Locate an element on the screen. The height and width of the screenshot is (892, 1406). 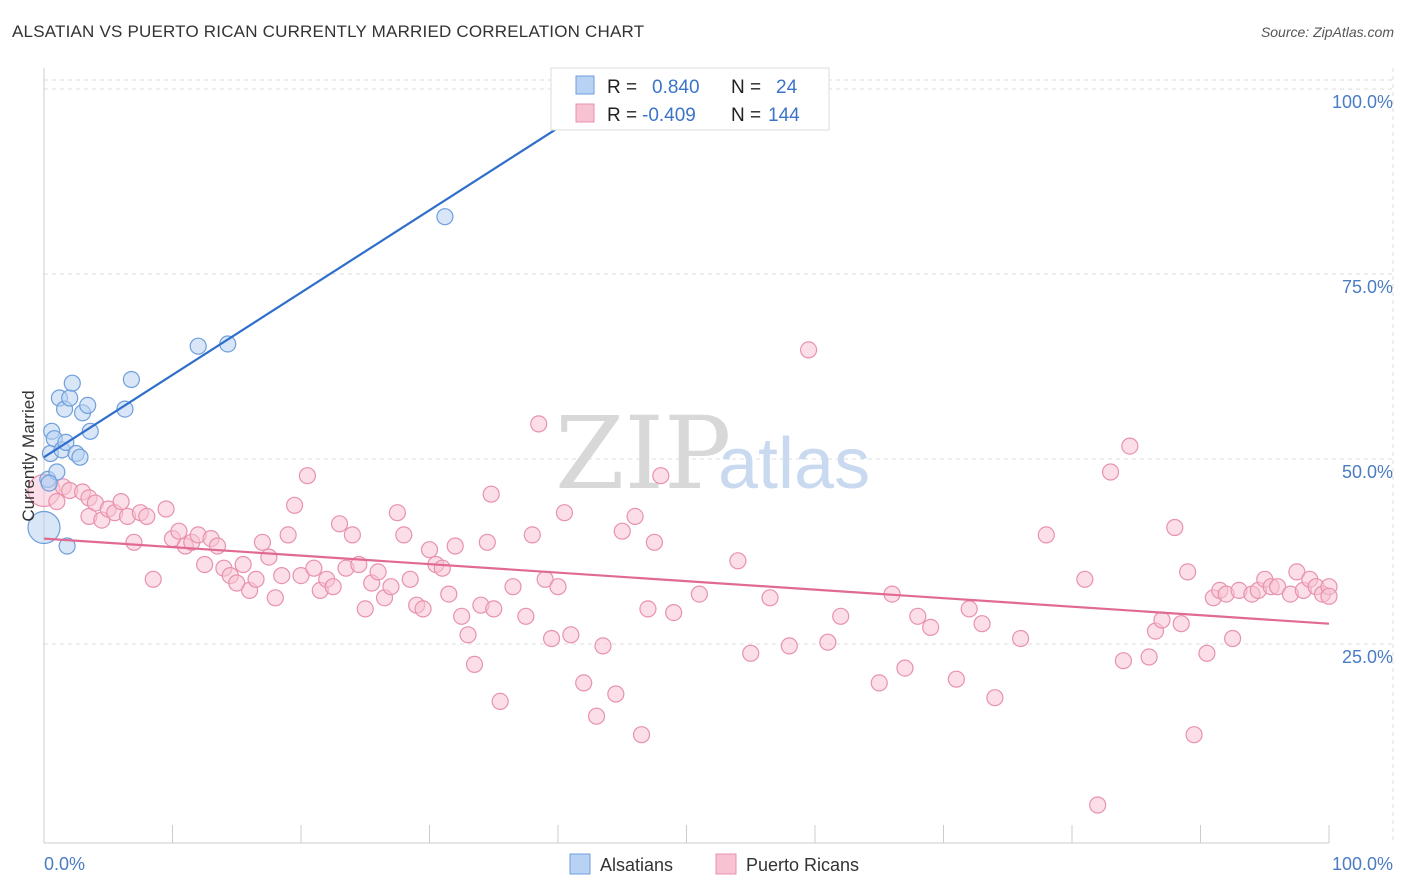
x-tick-label-min: 0.0% is located at coordinates (64, 864).